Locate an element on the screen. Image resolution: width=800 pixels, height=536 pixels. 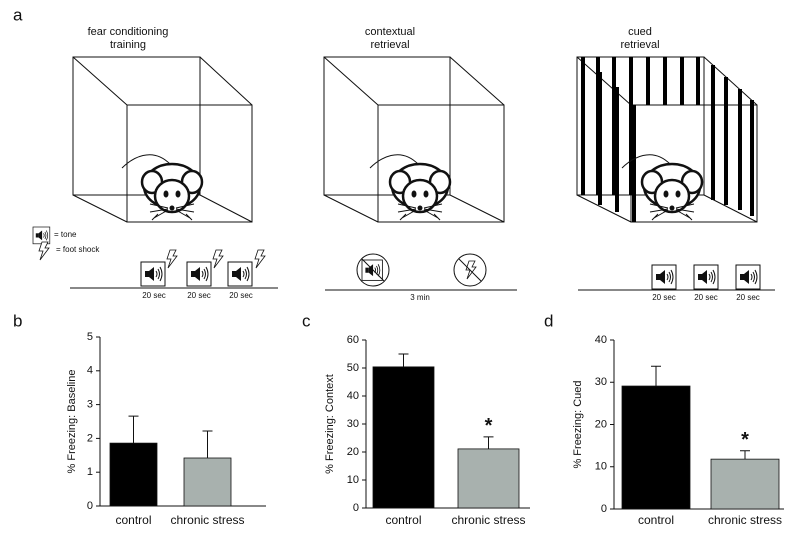
no-tone-icon is located at coordinates (373, 270).